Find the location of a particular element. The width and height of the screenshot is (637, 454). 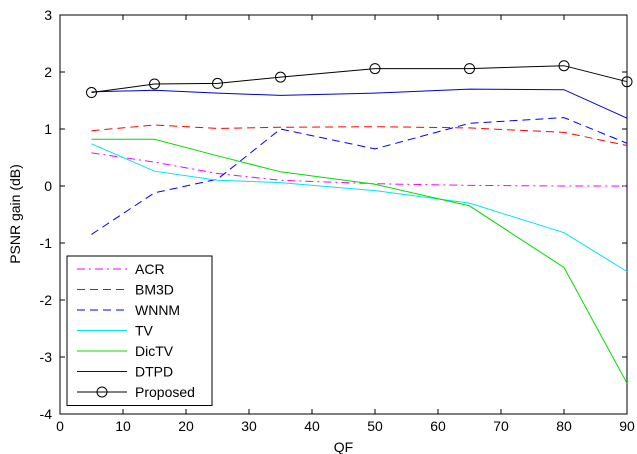

y-tick-label: -1 is located at coordinates (46, 243).